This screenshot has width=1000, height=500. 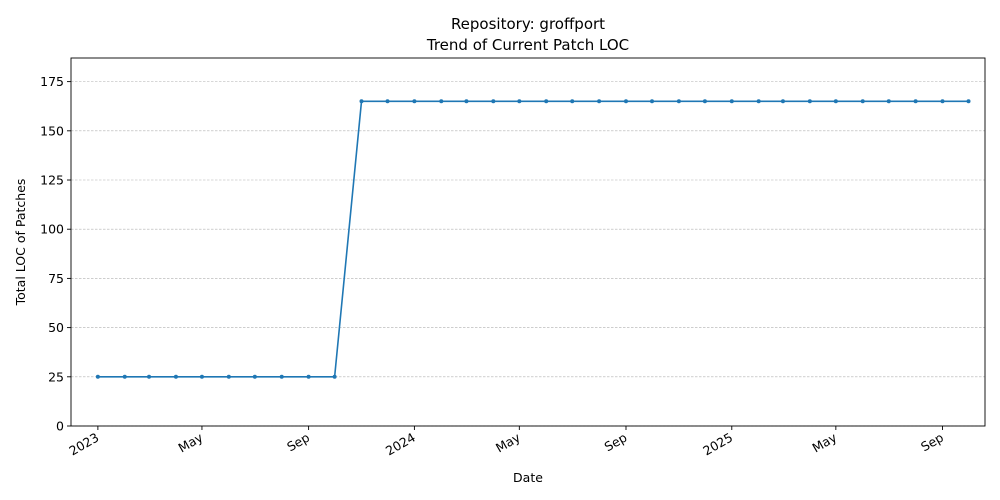 I want to click on y-tick-label-6: 150, so click(x=52, y=130).